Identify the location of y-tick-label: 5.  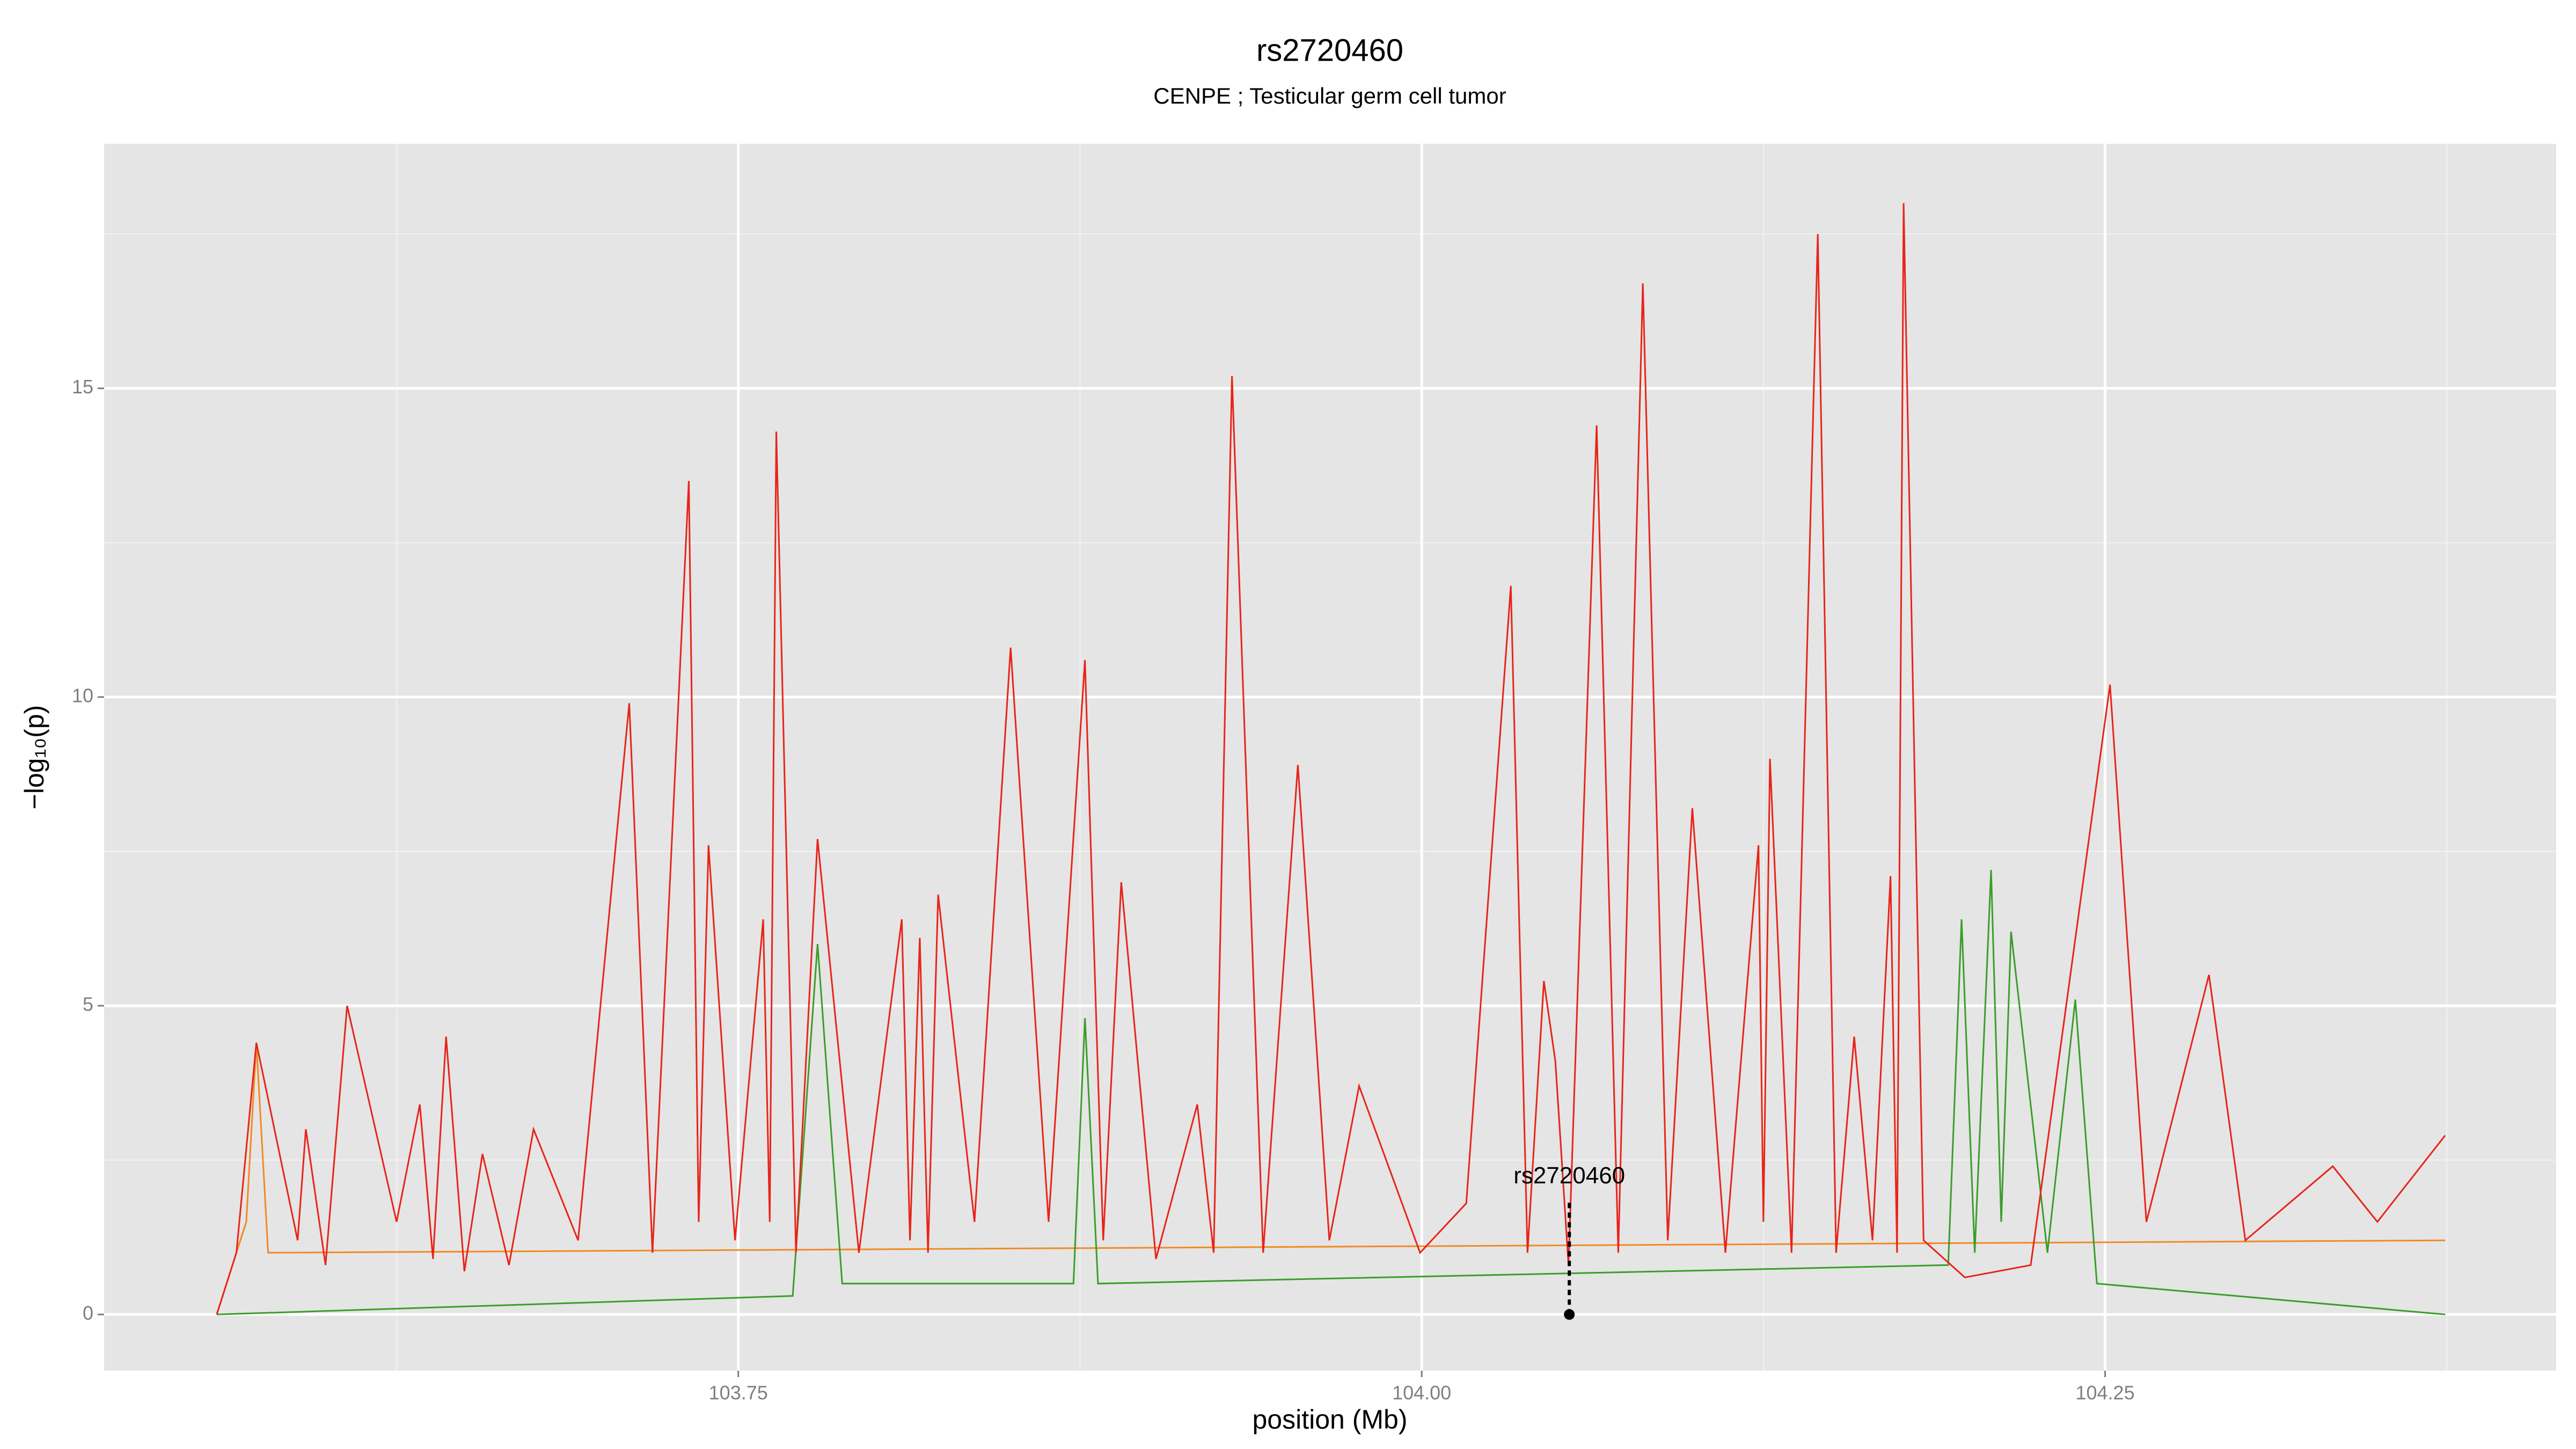
(88, 1004).